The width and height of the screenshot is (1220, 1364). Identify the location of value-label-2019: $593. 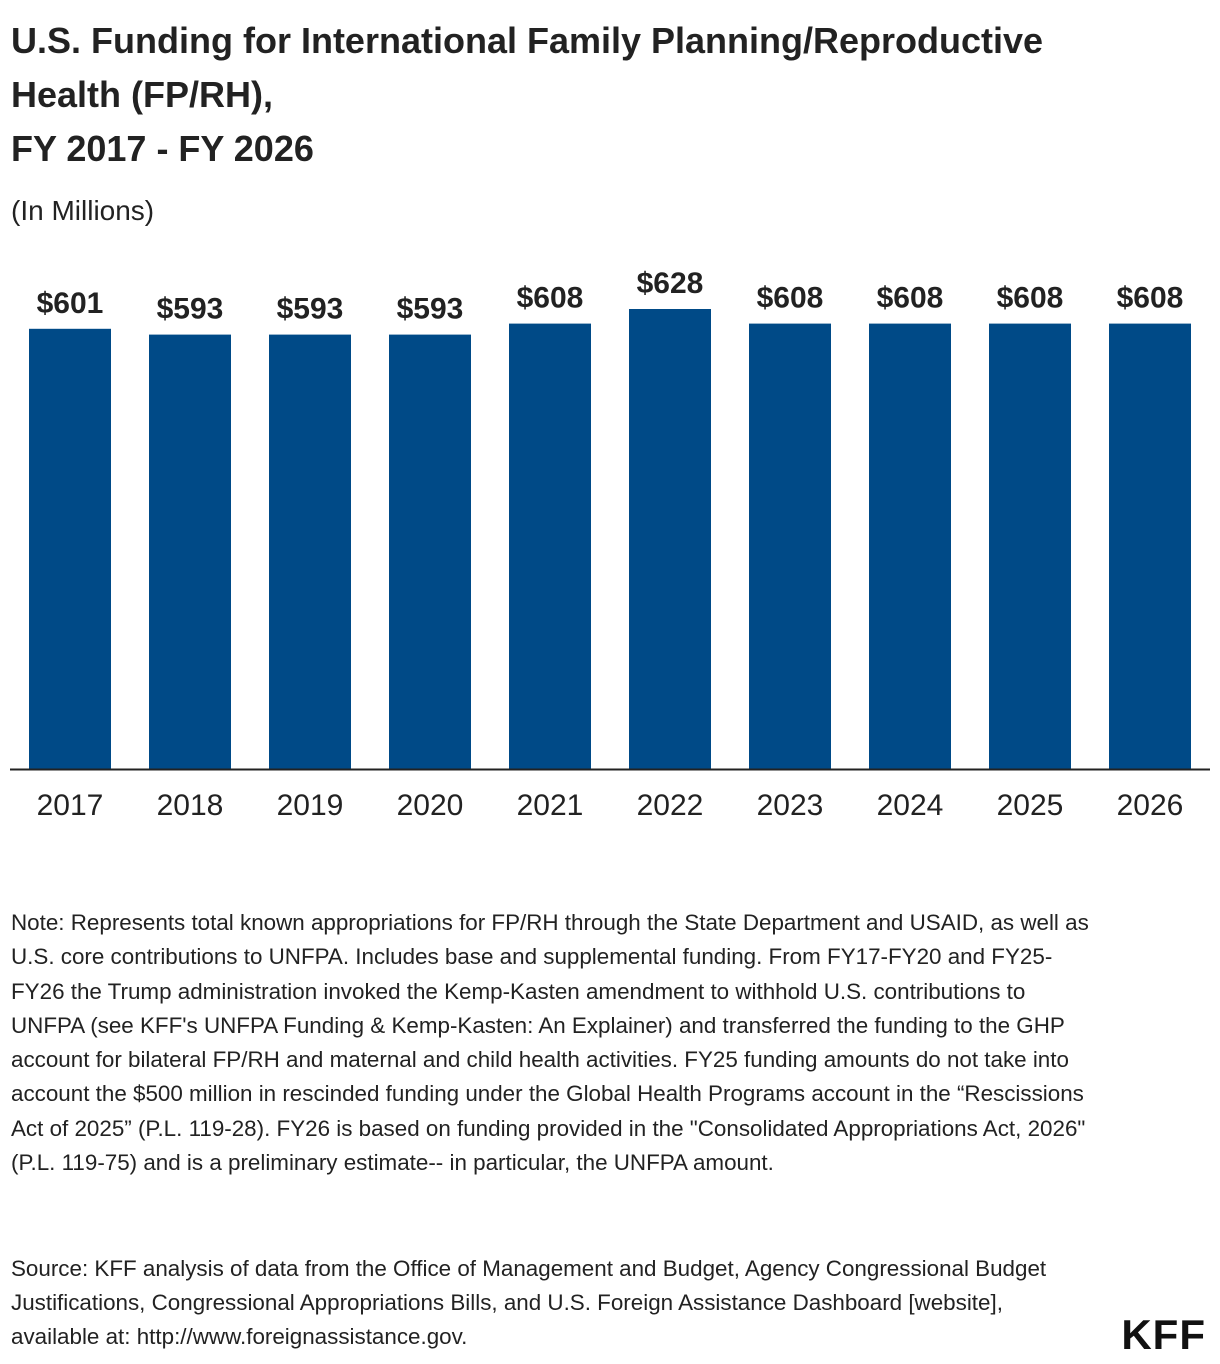
(310, 309).